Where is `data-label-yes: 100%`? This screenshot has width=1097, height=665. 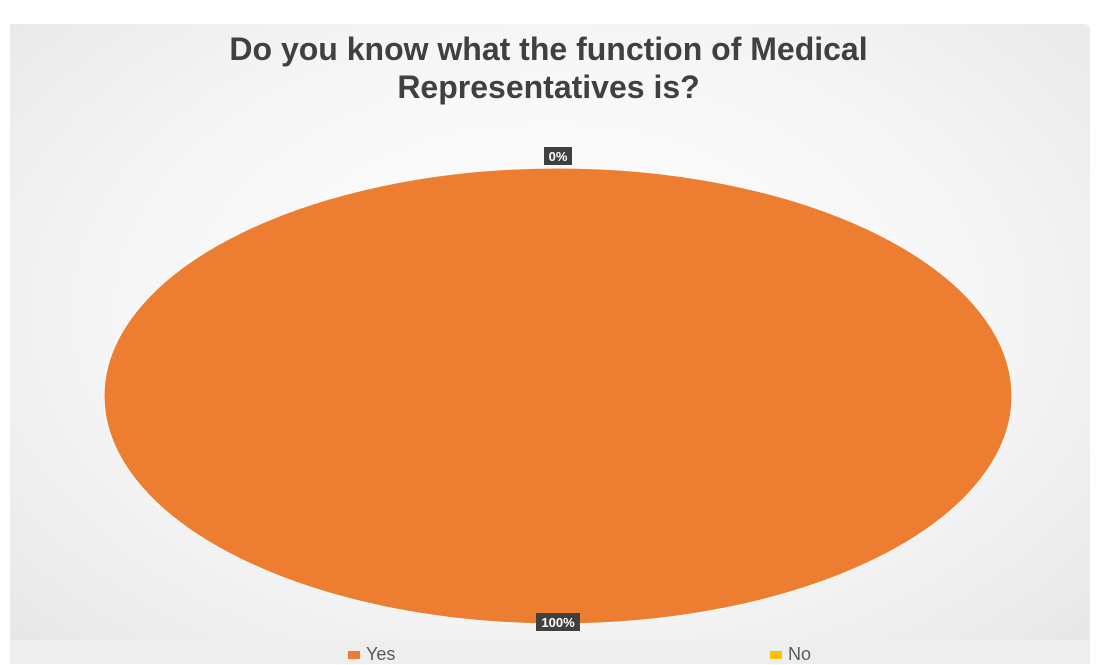
data-label-yes: 100% is located at coordinates (558, 622).